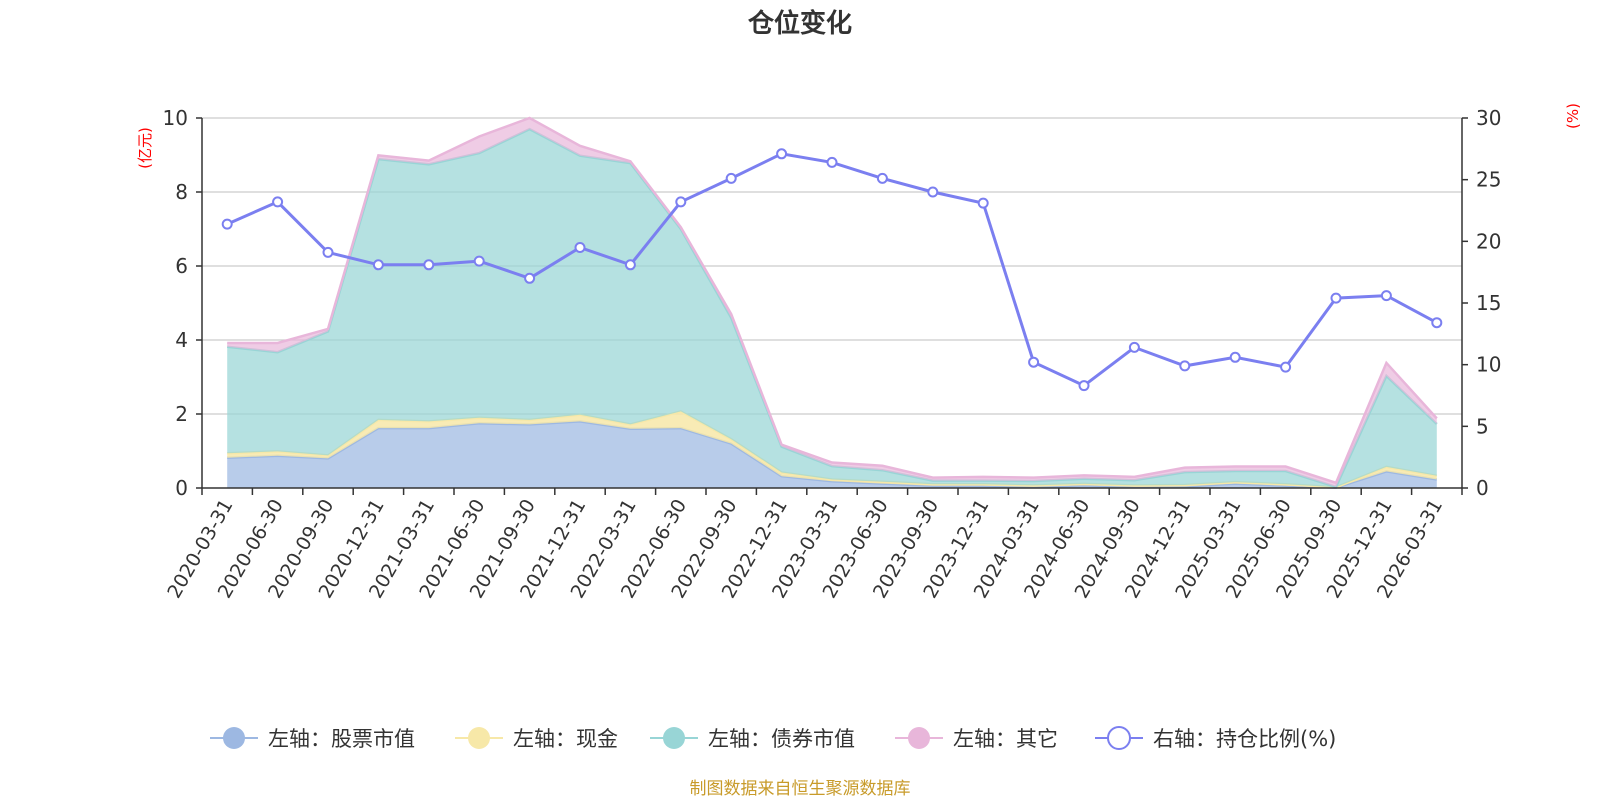 This screenshot has height=800, width=1600. What do you see at coordinates (1488, 241) in the screenshot?
I see `right-tick-label: 20` at bounding box center [1488, 241].